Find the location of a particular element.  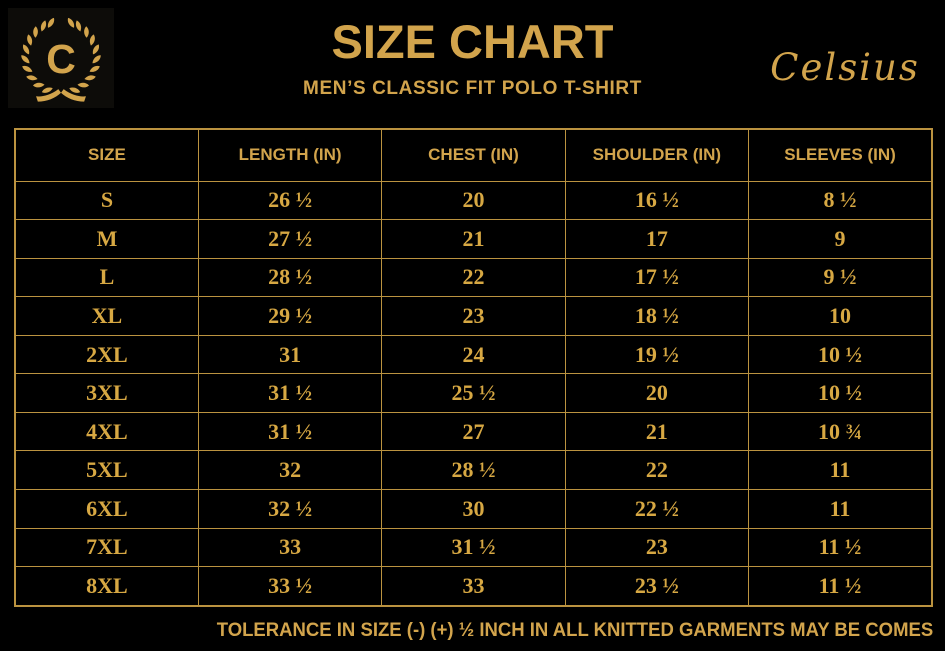

column-header: SHOULDER (IN) is located at coordinates (657, 155).